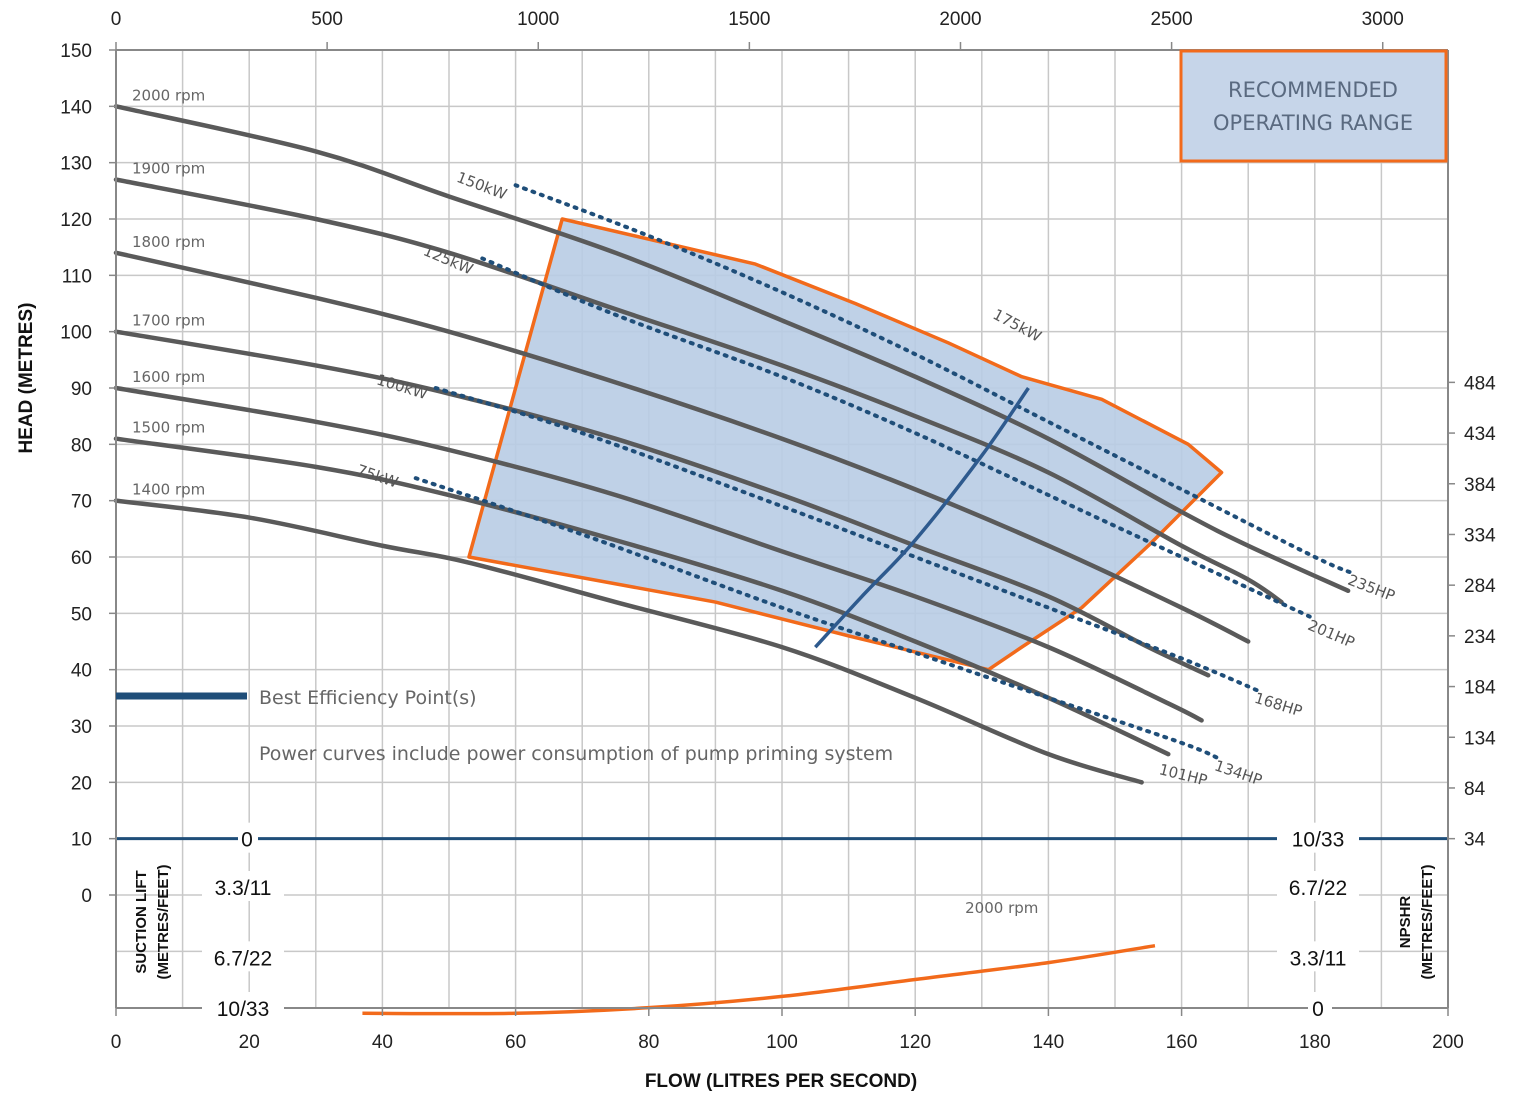  I want to click on x-tick-label: 160, so click(1182, 1042).